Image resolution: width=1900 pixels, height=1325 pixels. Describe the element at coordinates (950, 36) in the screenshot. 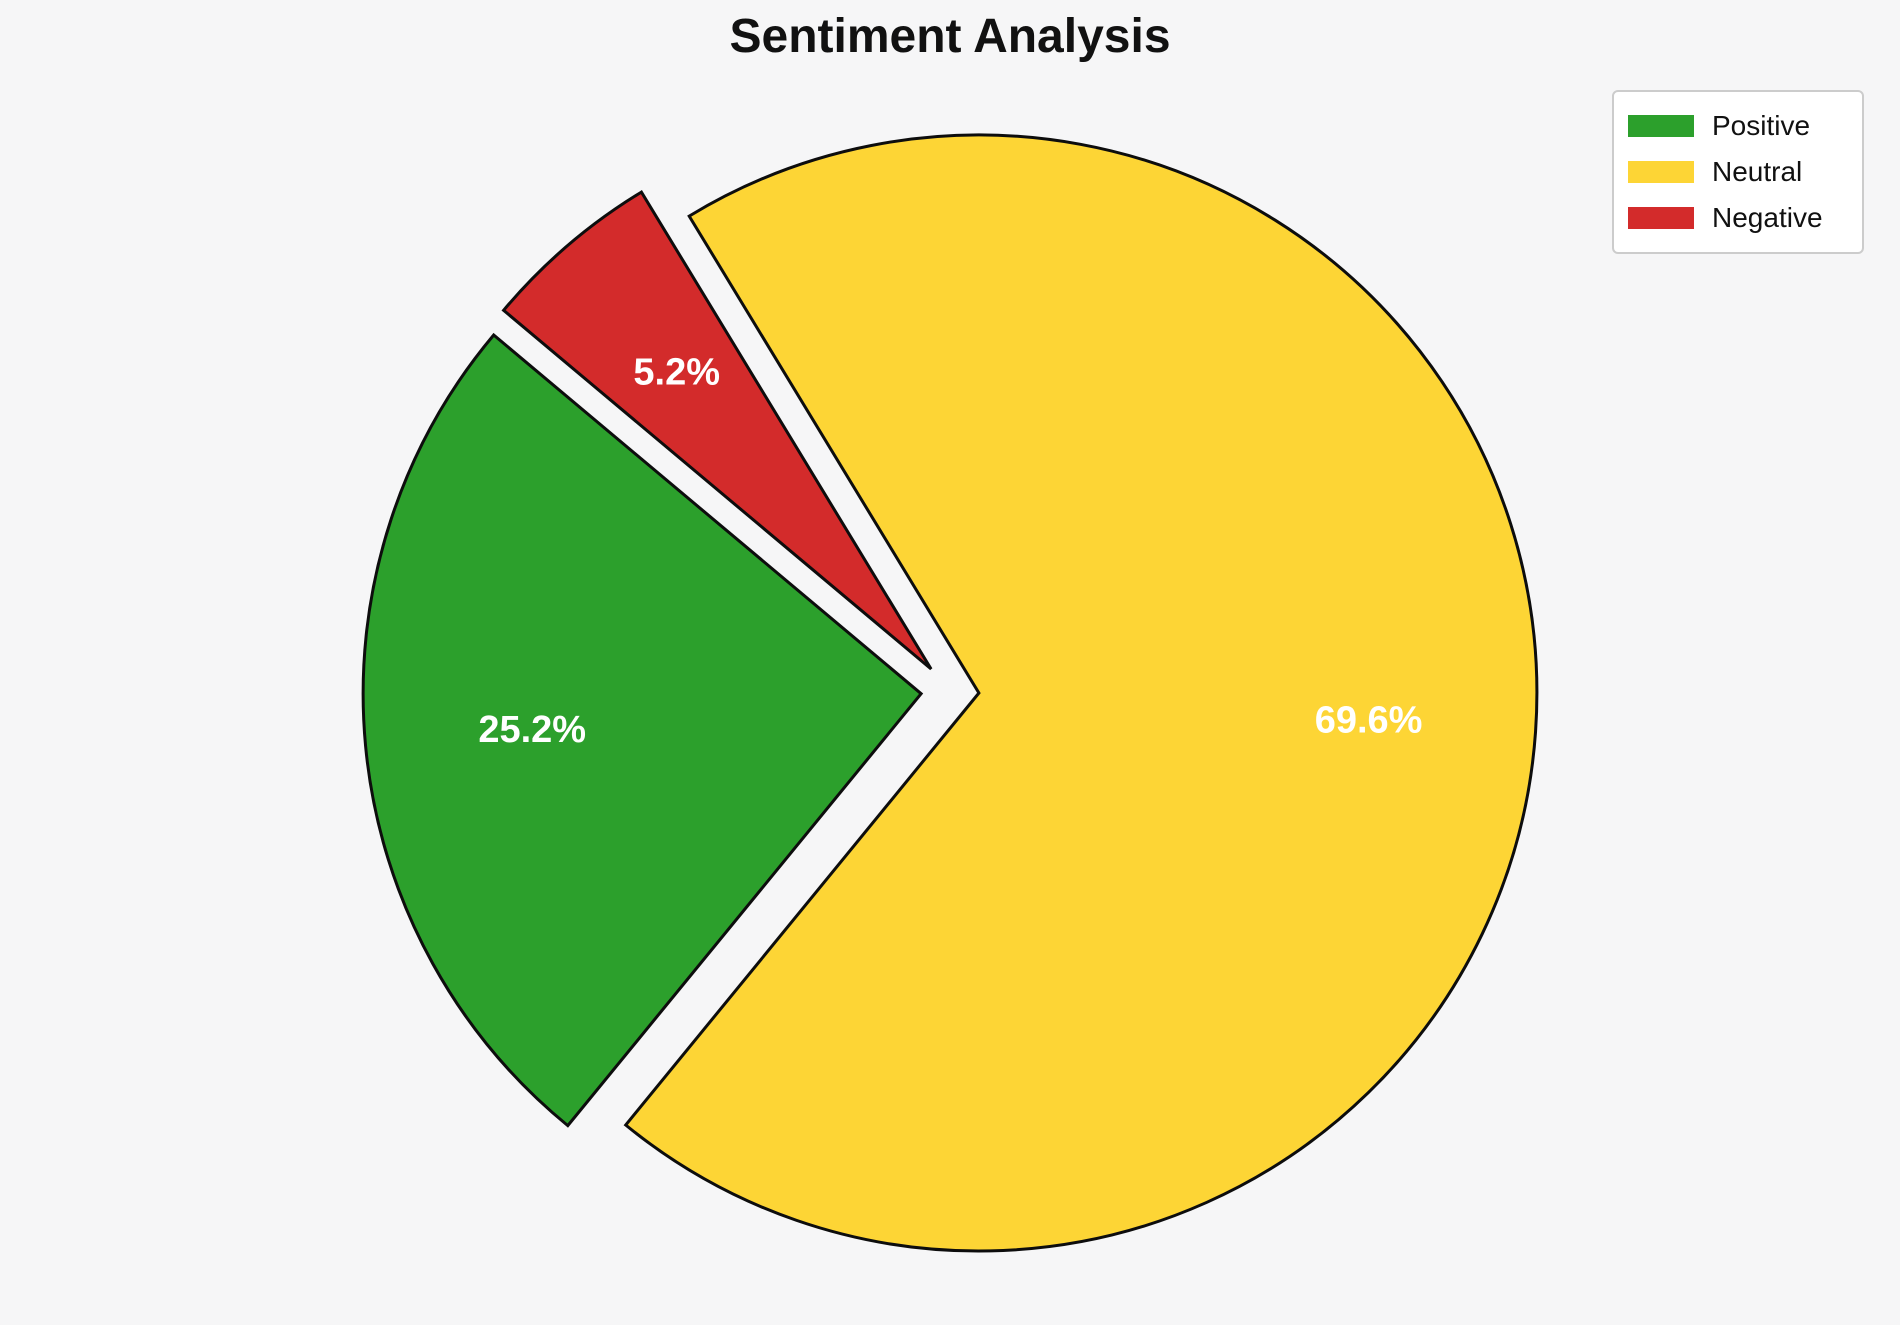

I see `chart-title: Sentiment Analysis` at that location.